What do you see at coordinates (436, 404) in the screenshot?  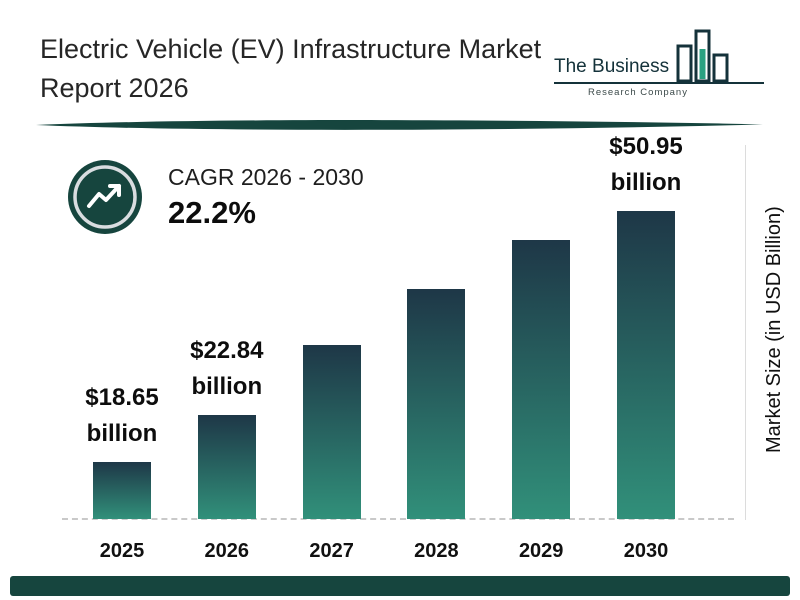 I see `bar-2028` at bounding box center [436, 404].